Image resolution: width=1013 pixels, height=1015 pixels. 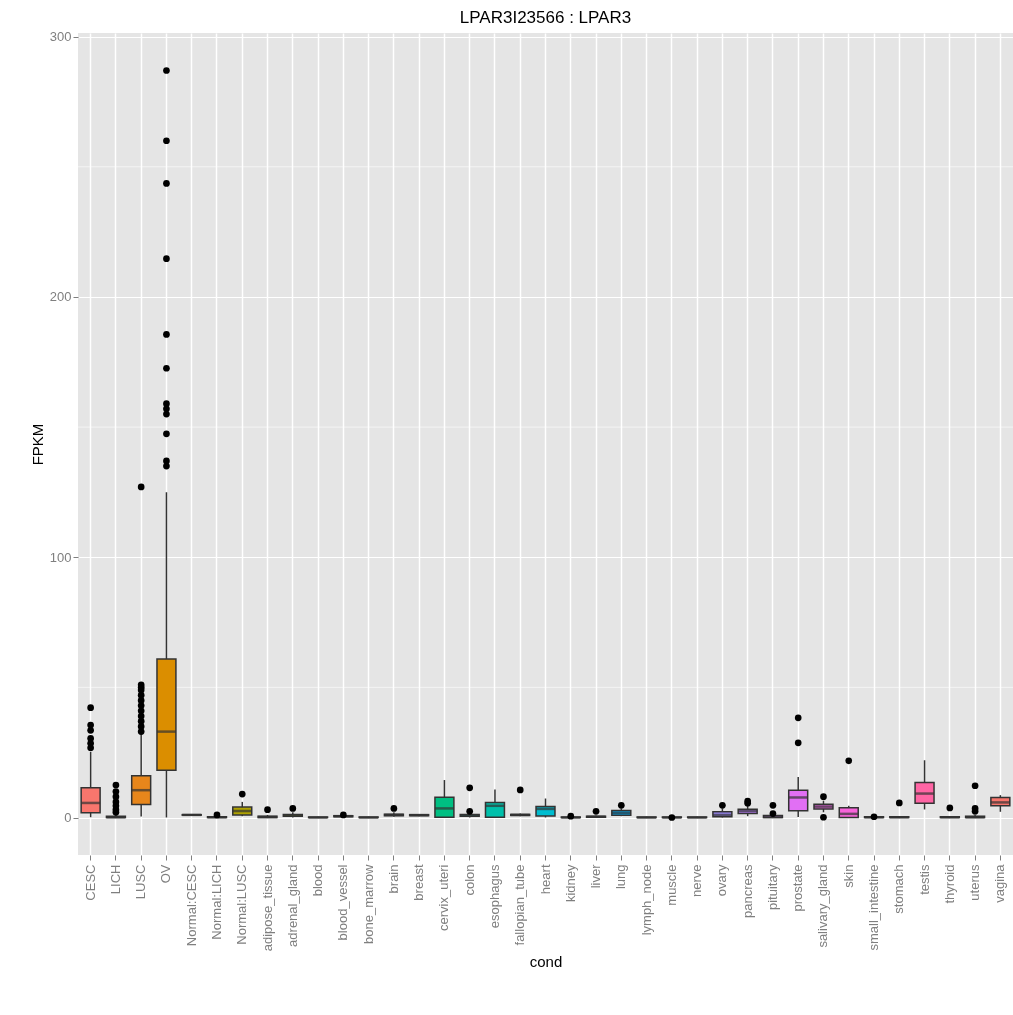 I want to click on x-tick-label: fallopian_tube, so click(x=520, y=905).